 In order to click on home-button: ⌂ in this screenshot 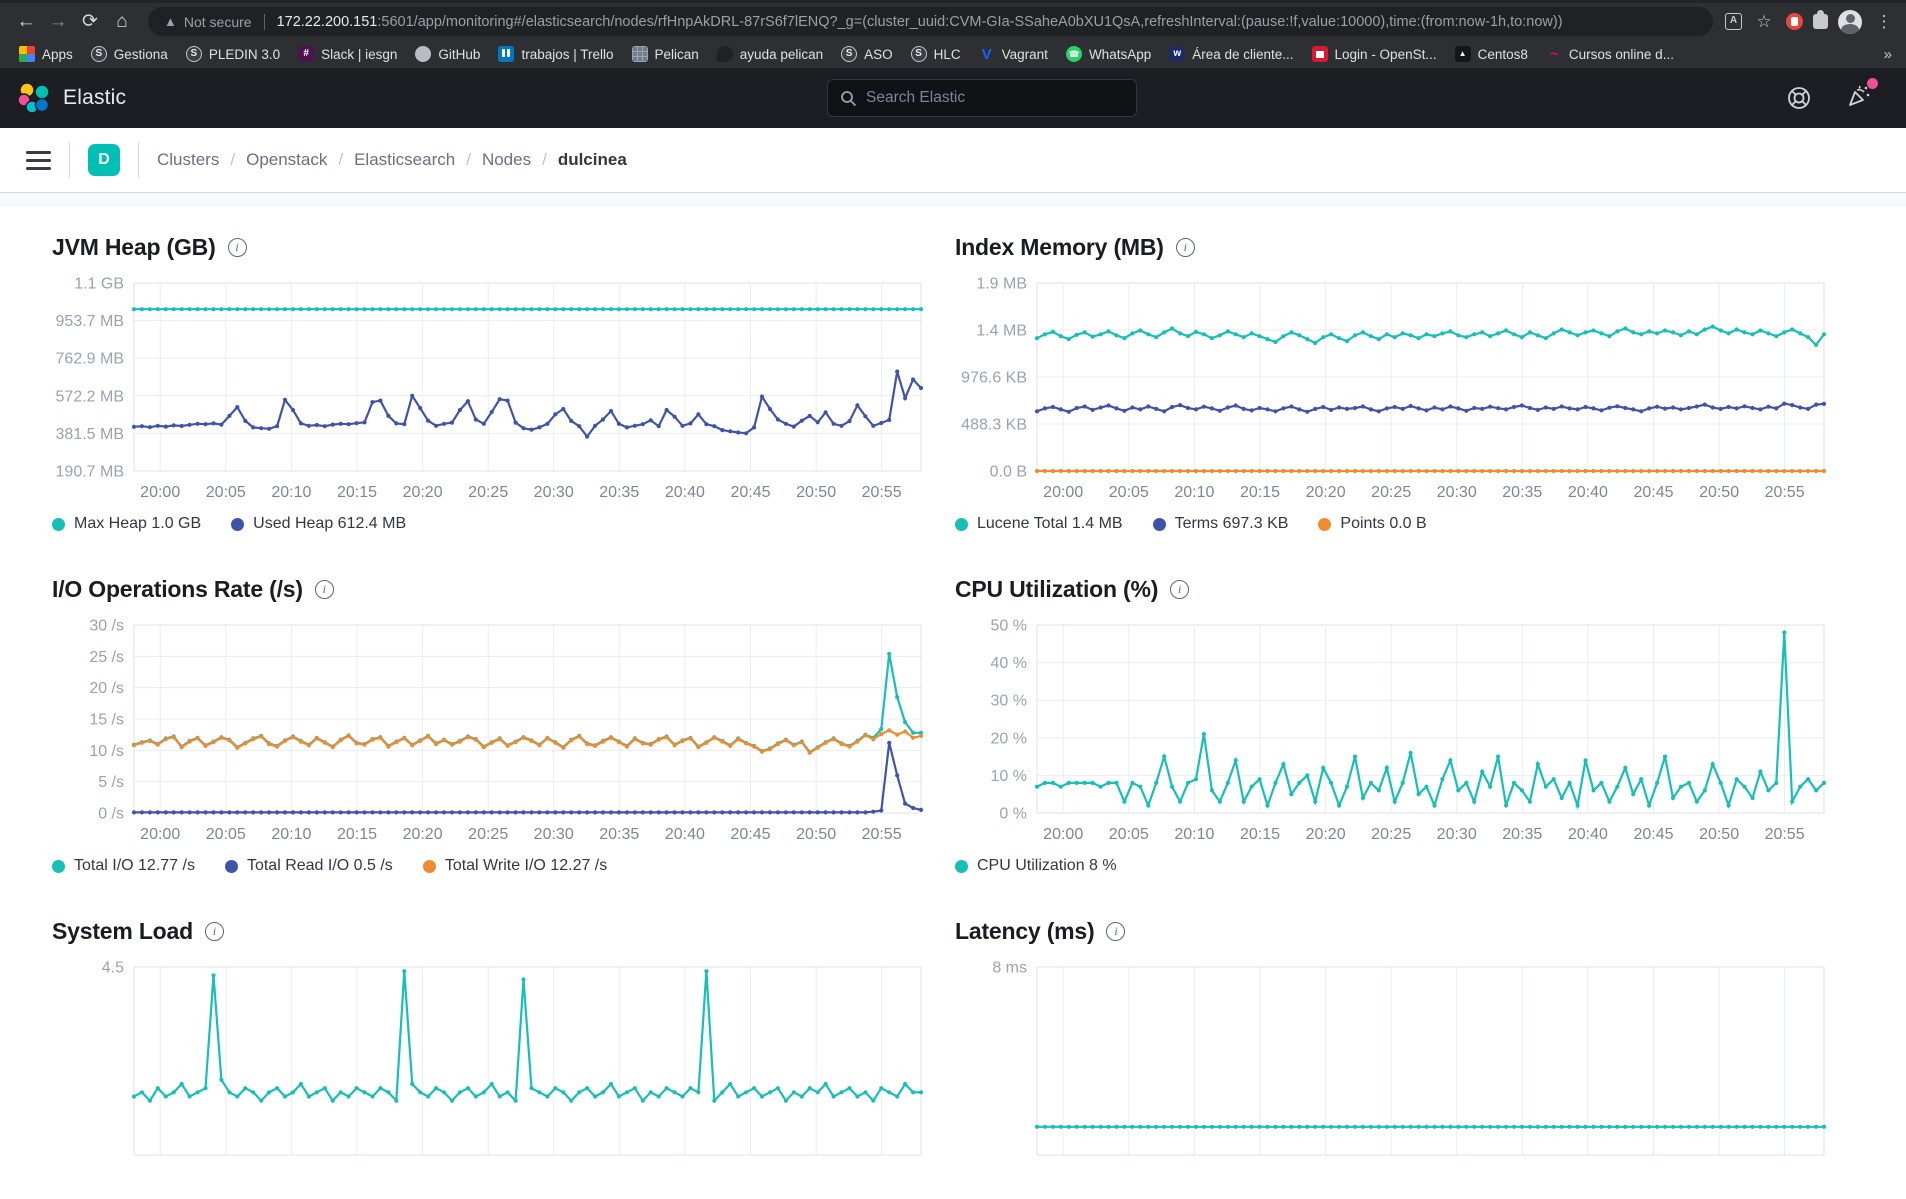, I will do `click(122, 21)`.